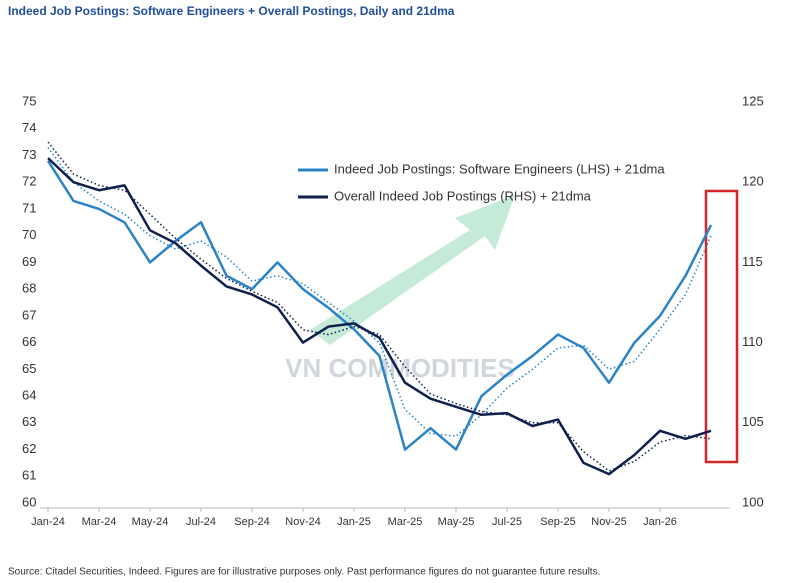 The image size is (800, 583). Describe the element at coordinates (29, 341) in the screenshot. I see `y-tick-label: 66` at that location.